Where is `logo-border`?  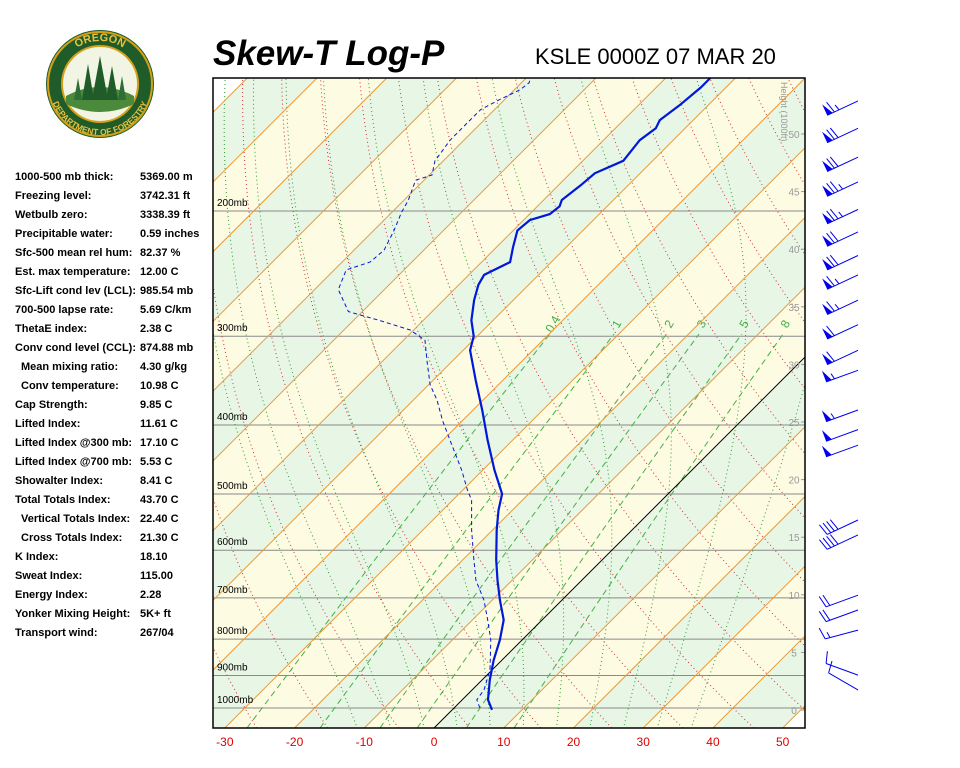
logo-border is located at coordinates (100, 84).